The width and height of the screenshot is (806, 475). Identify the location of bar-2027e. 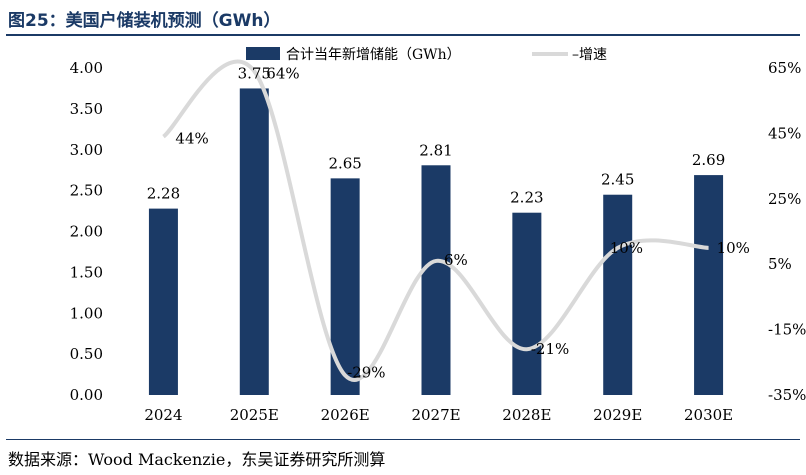
(436, 280).